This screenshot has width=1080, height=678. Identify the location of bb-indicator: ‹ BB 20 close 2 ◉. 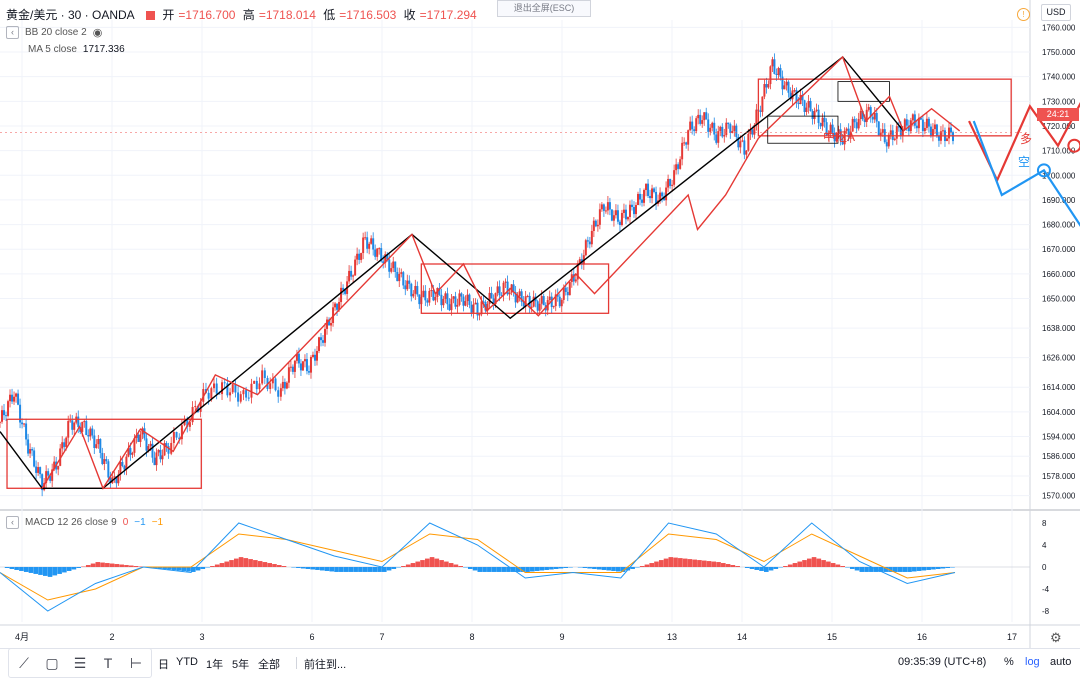
(54, 32).